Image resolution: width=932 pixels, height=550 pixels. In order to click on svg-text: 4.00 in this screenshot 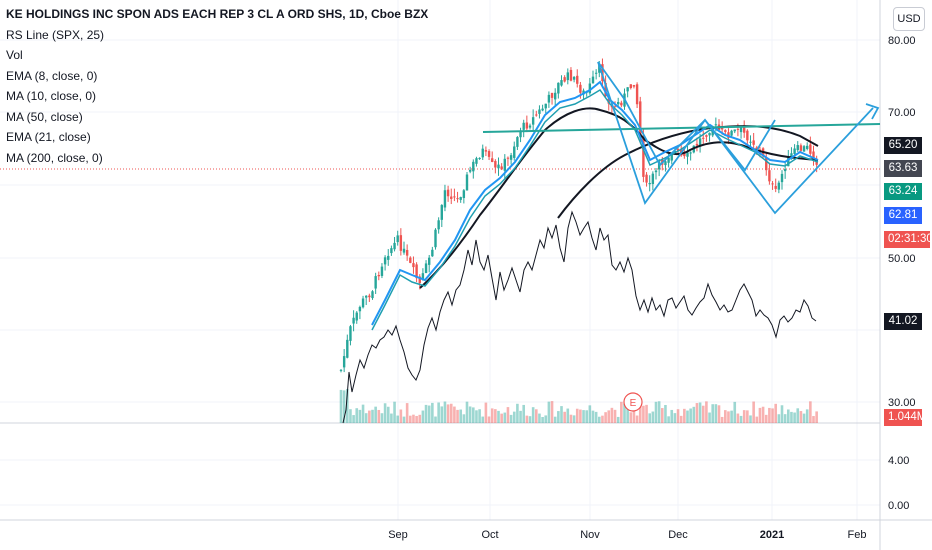, I will do `click(898, 461)`.